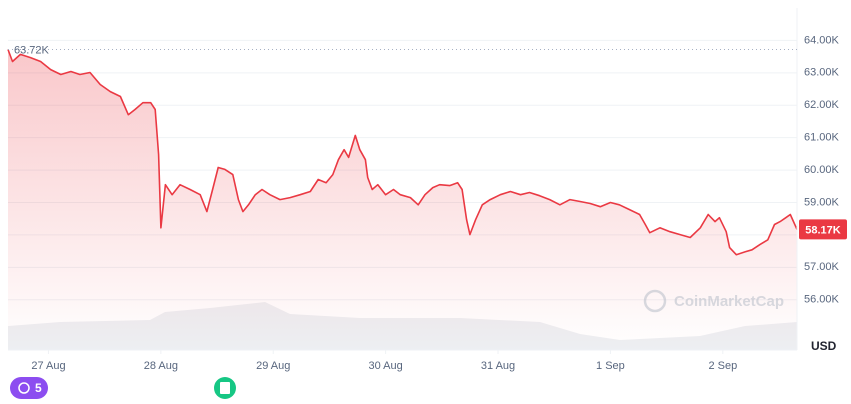 The image size is (851, 404). I want to click on x-tick-label: 30 Aug, so click(386, 366).